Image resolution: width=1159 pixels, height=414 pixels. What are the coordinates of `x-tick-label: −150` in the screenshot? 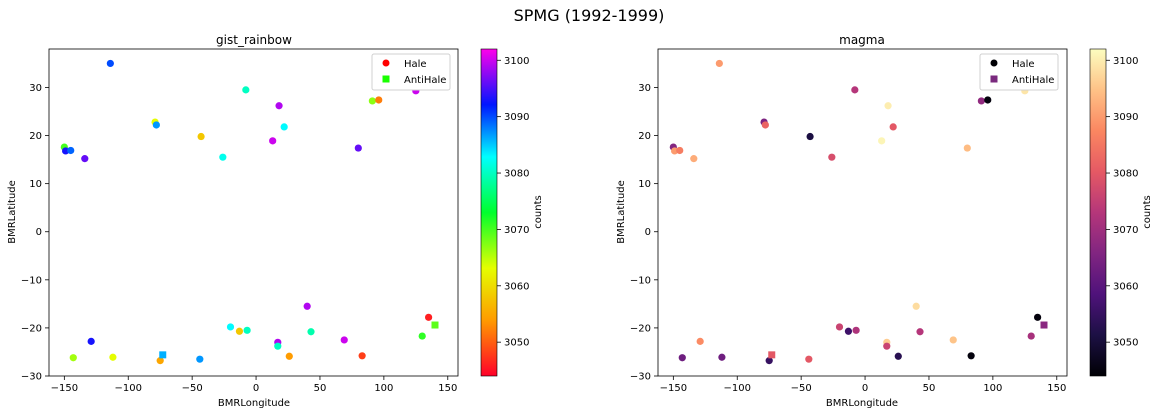 It's located at (673, 388).